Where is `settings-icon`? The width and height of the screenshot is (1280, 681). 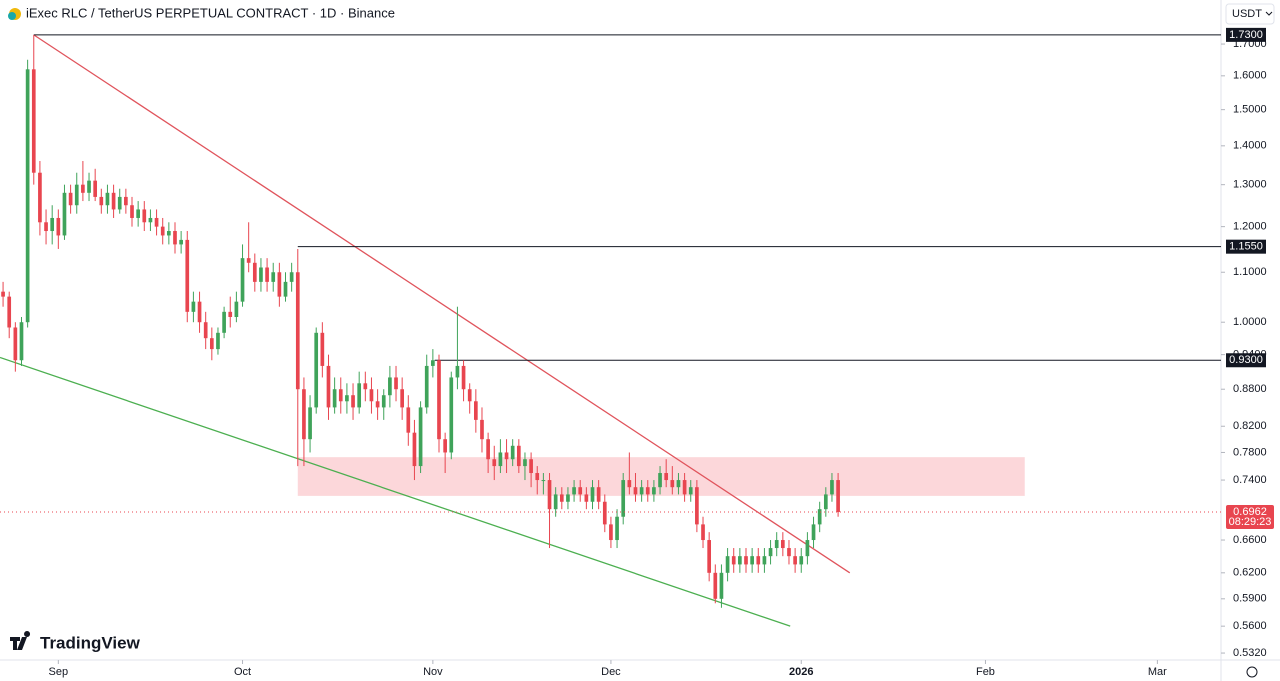
settings-icon is located at coordinates (1252, 672).